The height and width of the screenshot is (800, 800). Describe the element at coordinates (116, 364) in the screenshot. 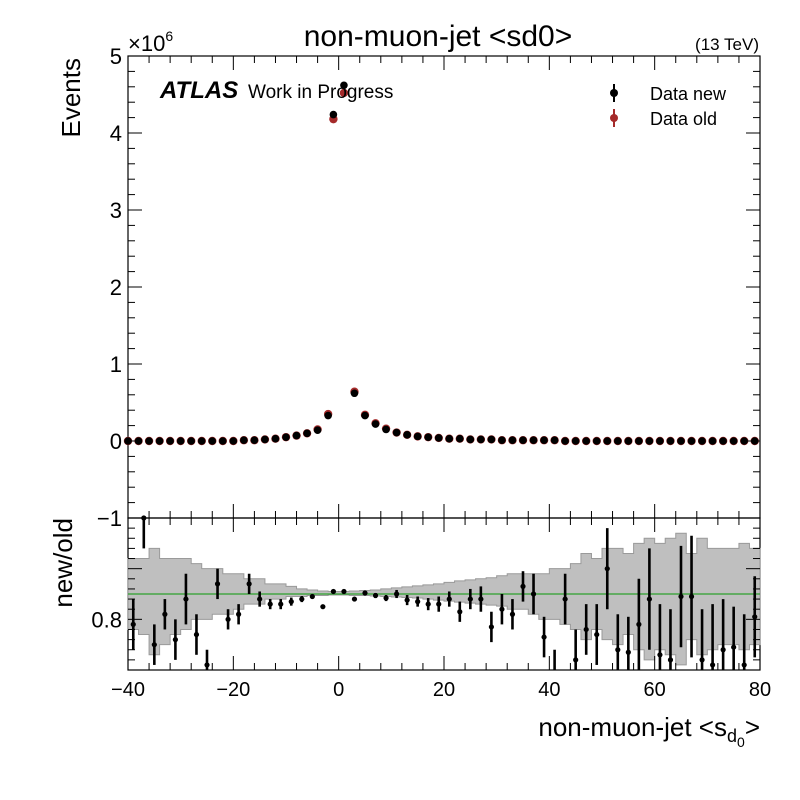

I see `y-tick-label-main: 1` at that location.